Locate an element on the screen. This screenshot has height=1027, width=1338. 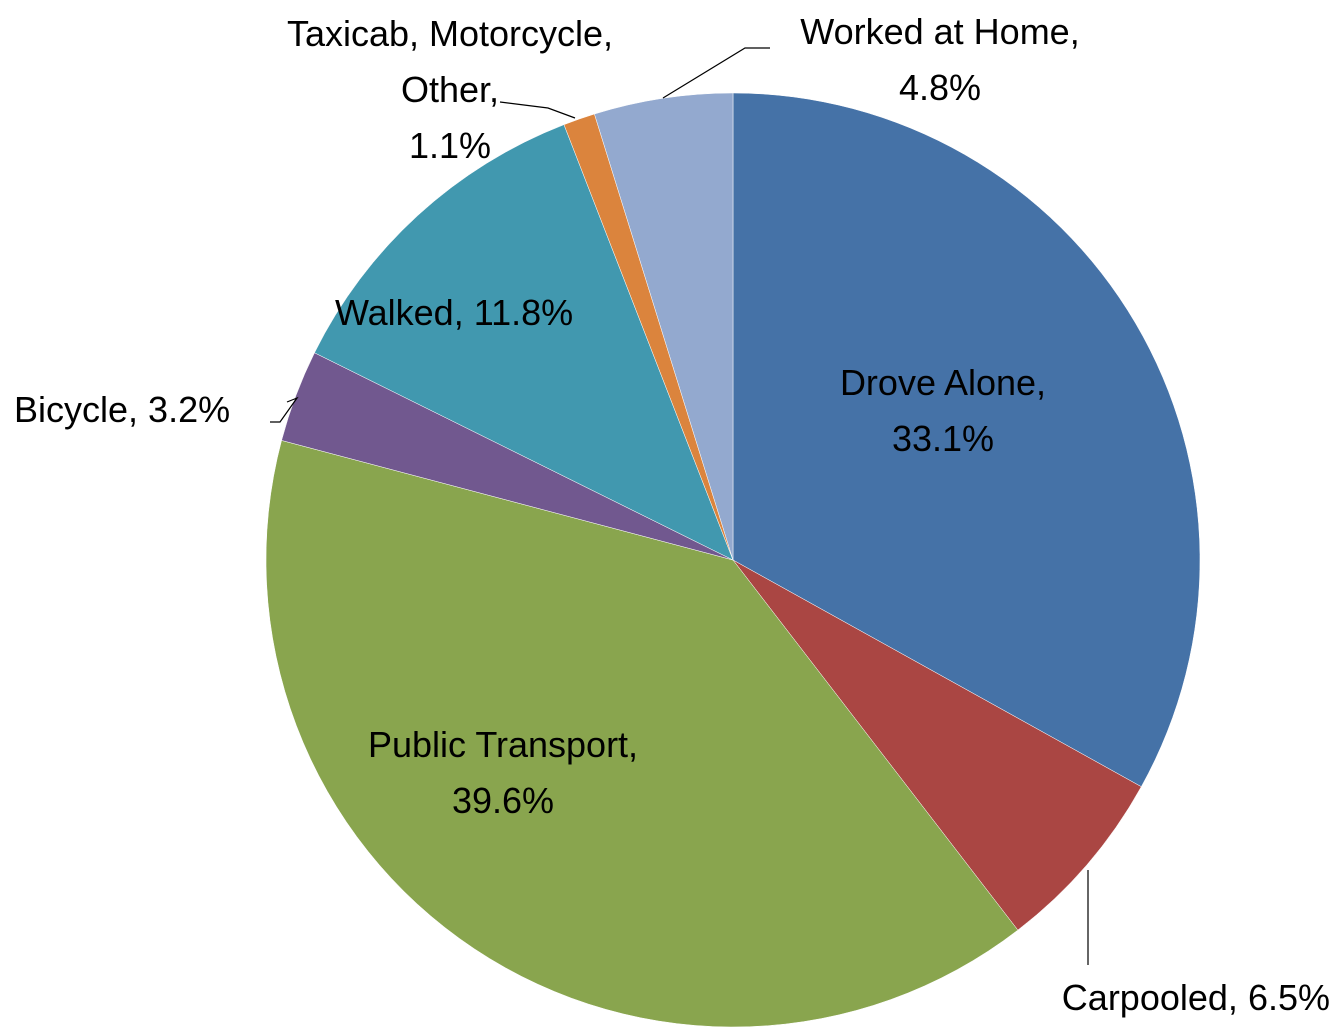
value-label: 11.8% is located at coordinates (523, 312).